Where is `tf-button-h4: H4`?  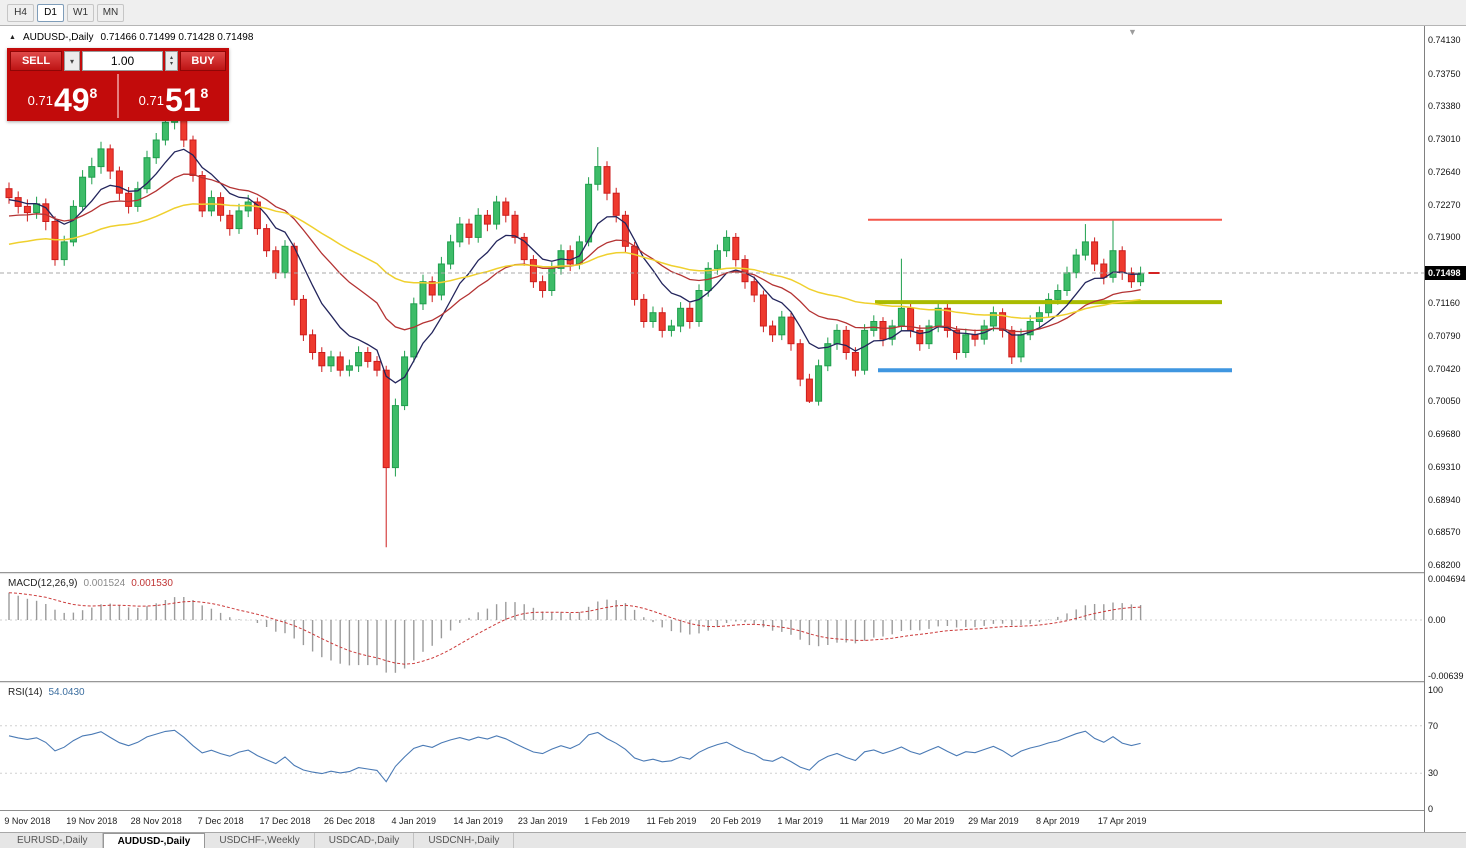
tf-button-h4: H4 is located at coordinates (20, 12).